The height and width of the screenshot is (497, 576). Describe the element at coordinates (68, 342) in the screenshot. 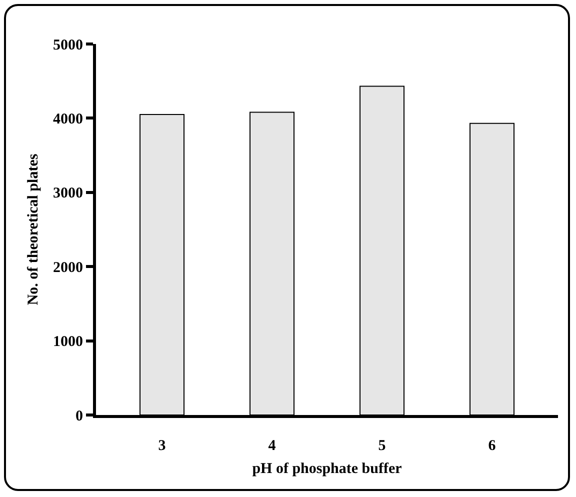

I see `y-tick-label: 1000` at that location.